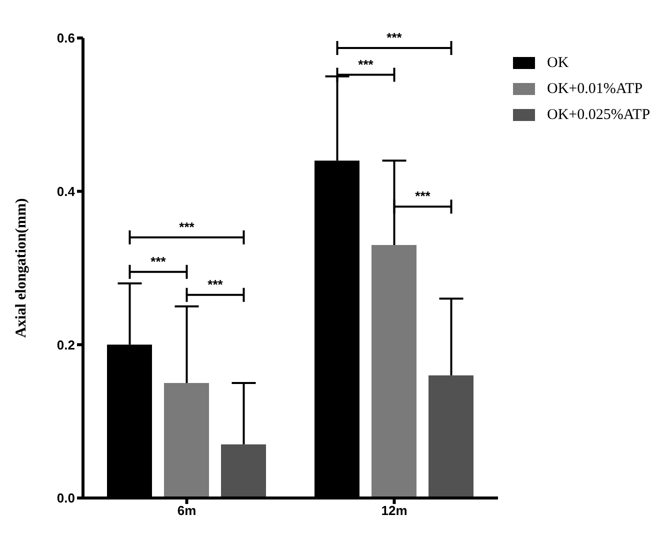  I want to click on y-tick-label: 0.6, so click(65, 38).